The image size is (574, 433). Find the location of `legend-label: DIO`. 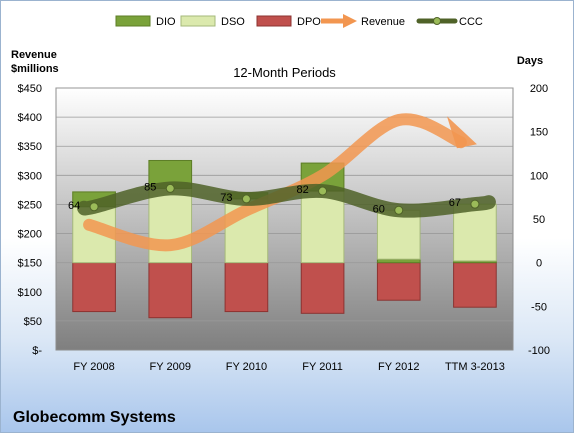

legend-label: DIO is located at coordinates (166, 22).